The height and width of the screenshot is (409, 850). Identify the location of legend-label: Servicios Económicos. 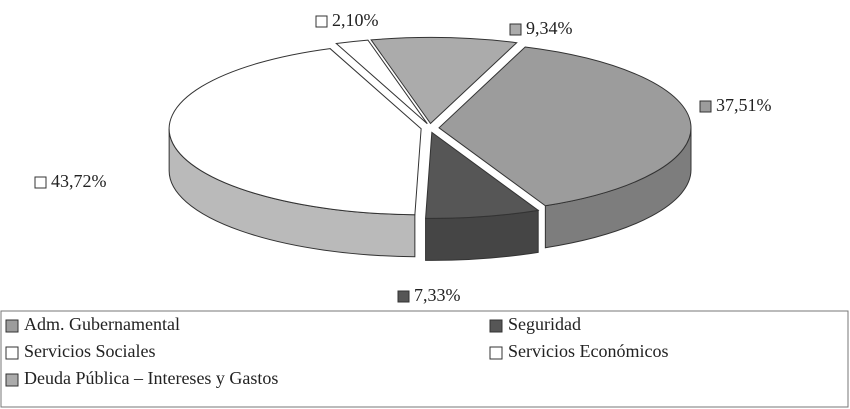
(588, 351).